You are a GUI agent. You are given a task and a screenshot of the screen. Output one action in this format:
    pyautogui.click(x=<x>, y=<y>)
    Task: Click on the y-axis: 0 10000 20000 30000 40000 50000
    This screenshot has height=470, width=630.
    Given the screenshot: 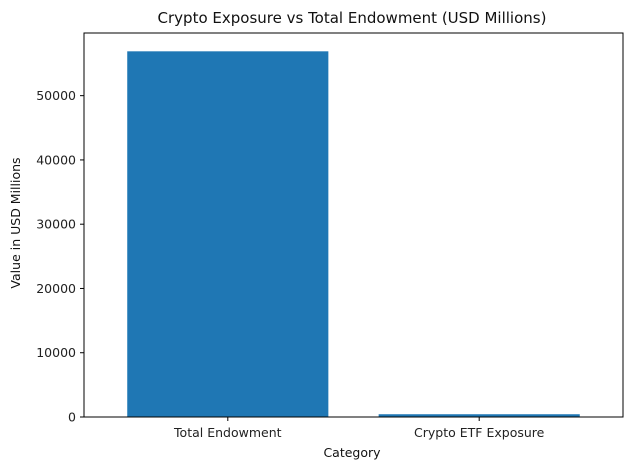 What is the action you would take?
    pyautogui.click(x=60, y=256)
    